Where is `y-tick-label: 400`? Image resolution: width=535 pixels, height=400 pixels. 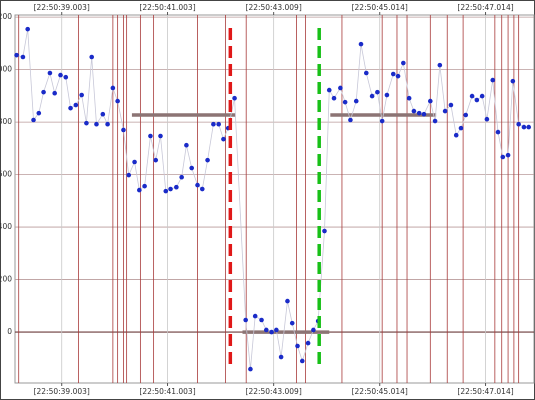
y-tick-label: 400 is located at coordinates (6, 226).